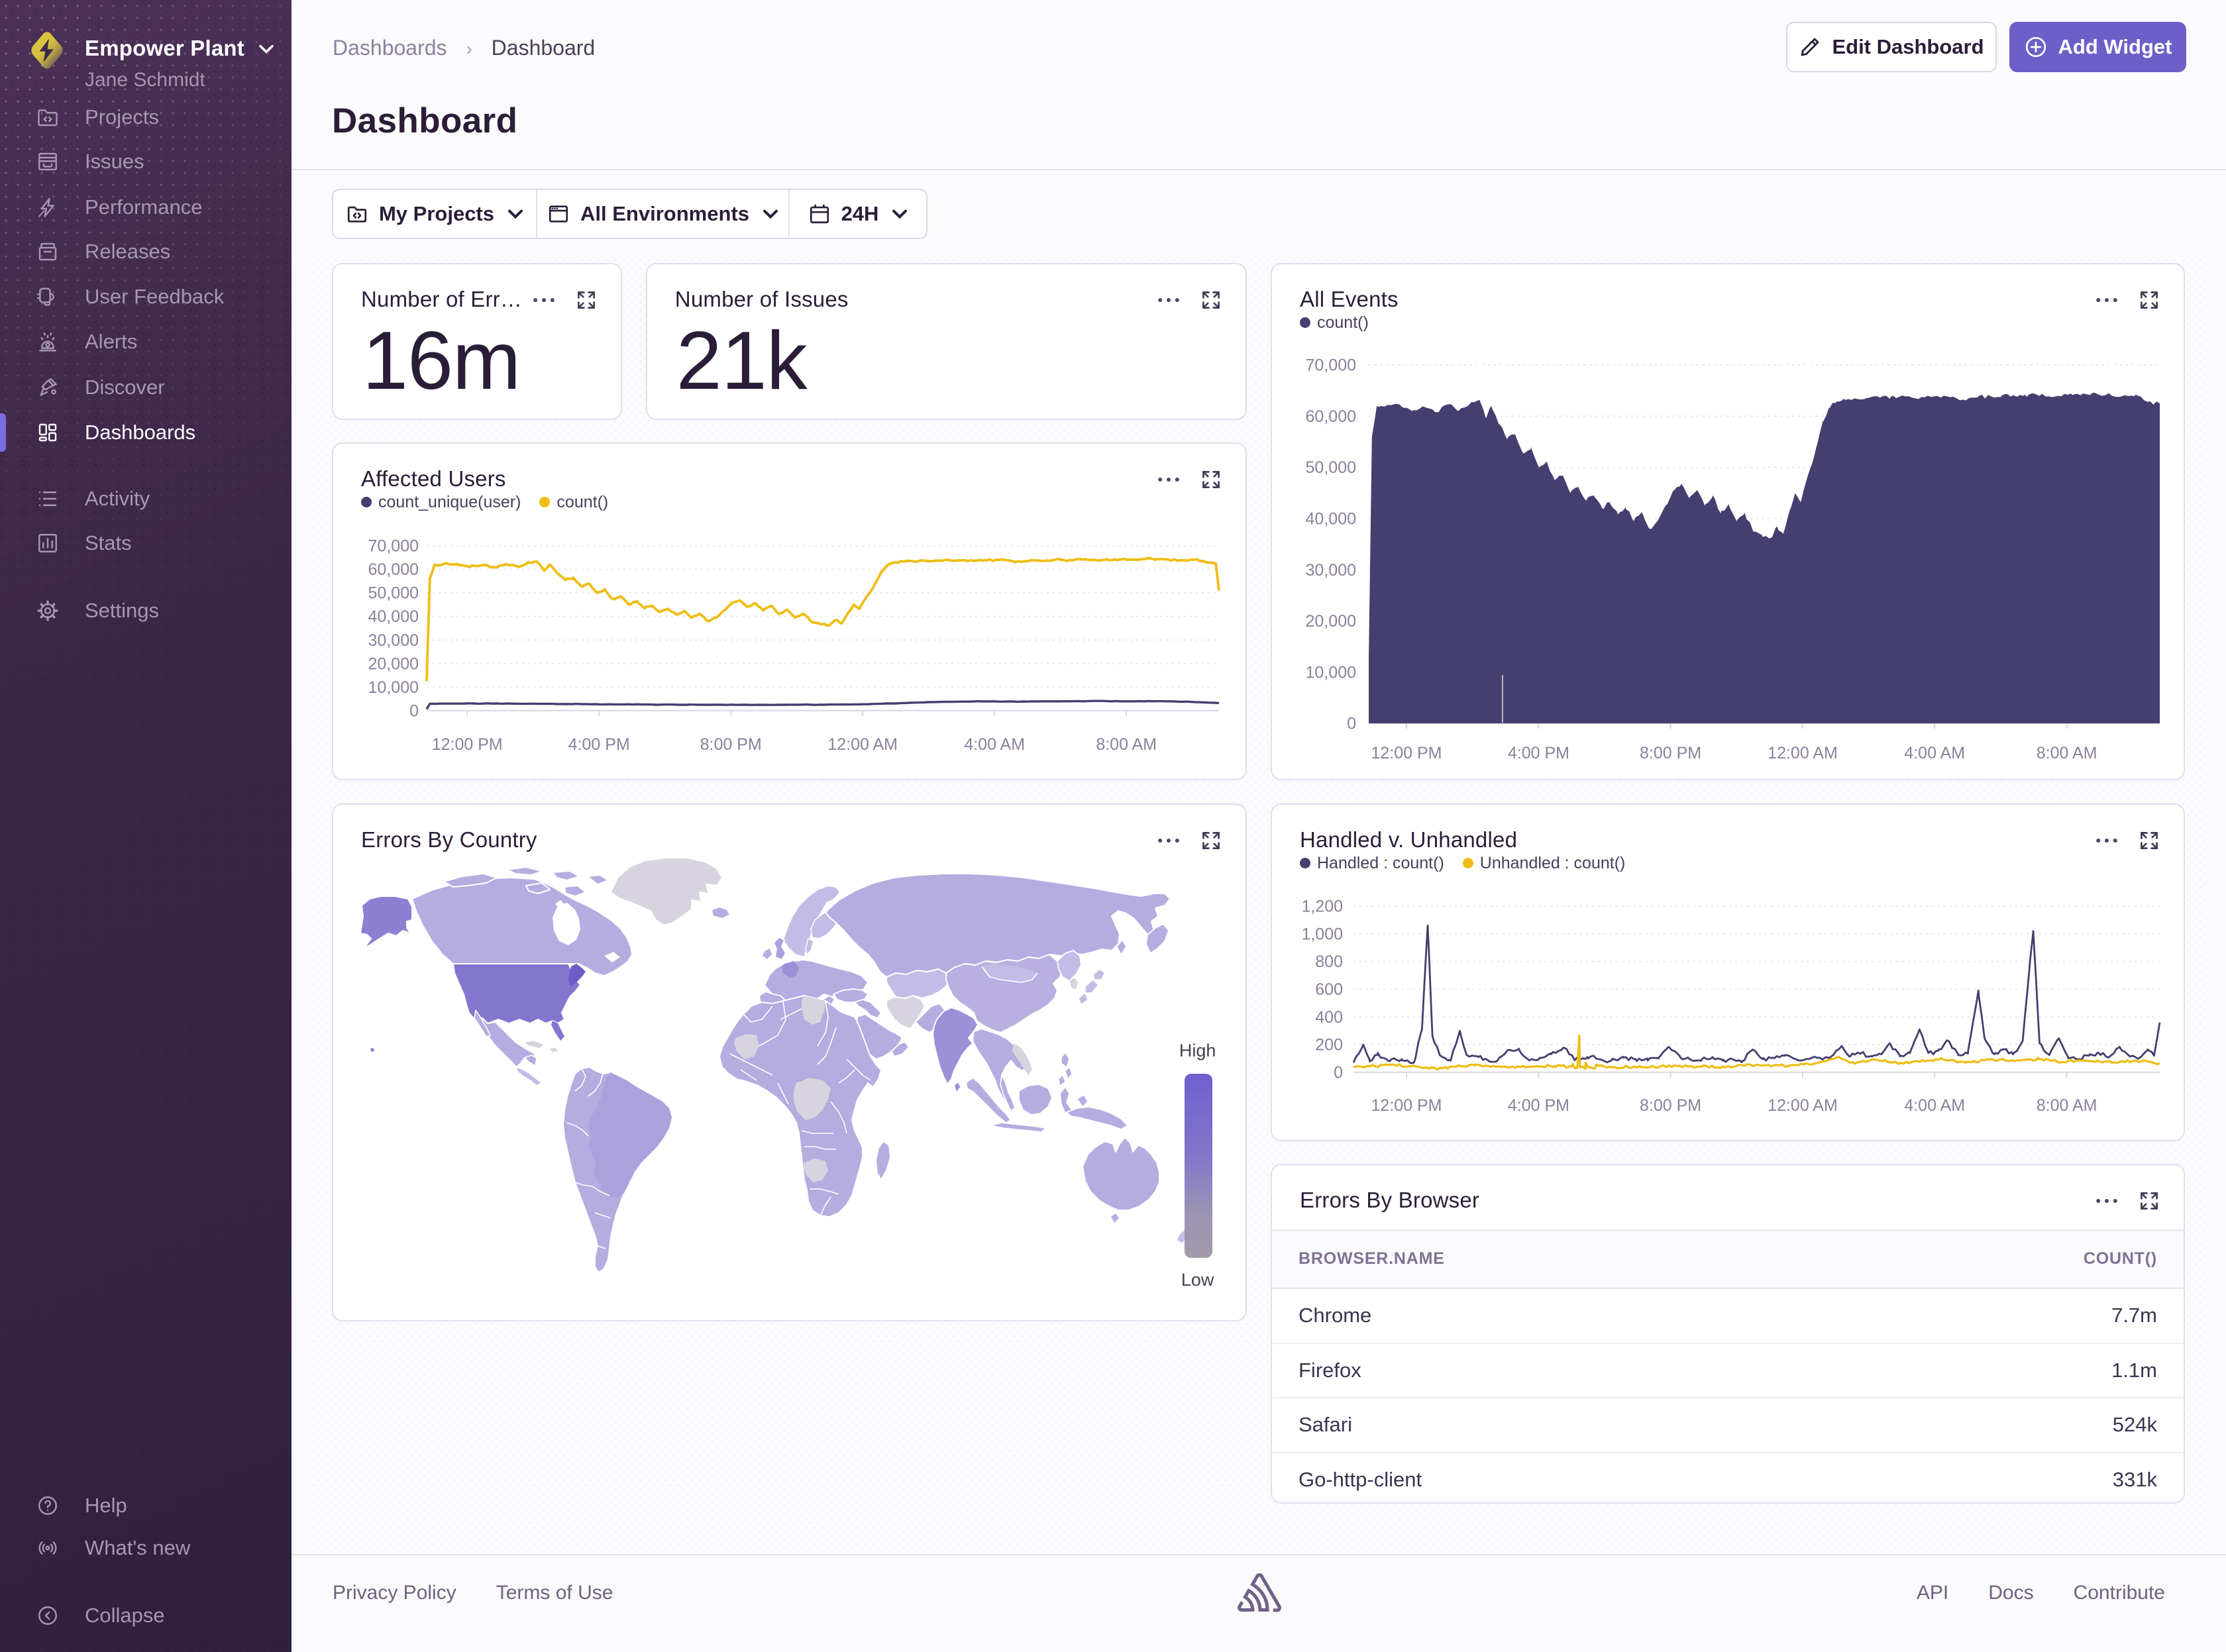 The height and width of the screenshot is (1652, 2226). I want to click on svg-text: 1,200, so click(1322, 907).